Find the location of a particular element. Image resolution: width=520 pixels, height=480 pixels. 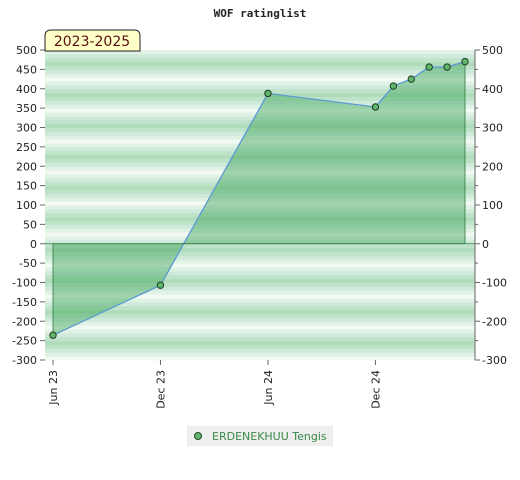

y-tick-label-left: -50 is located at coordinates (28, 263).